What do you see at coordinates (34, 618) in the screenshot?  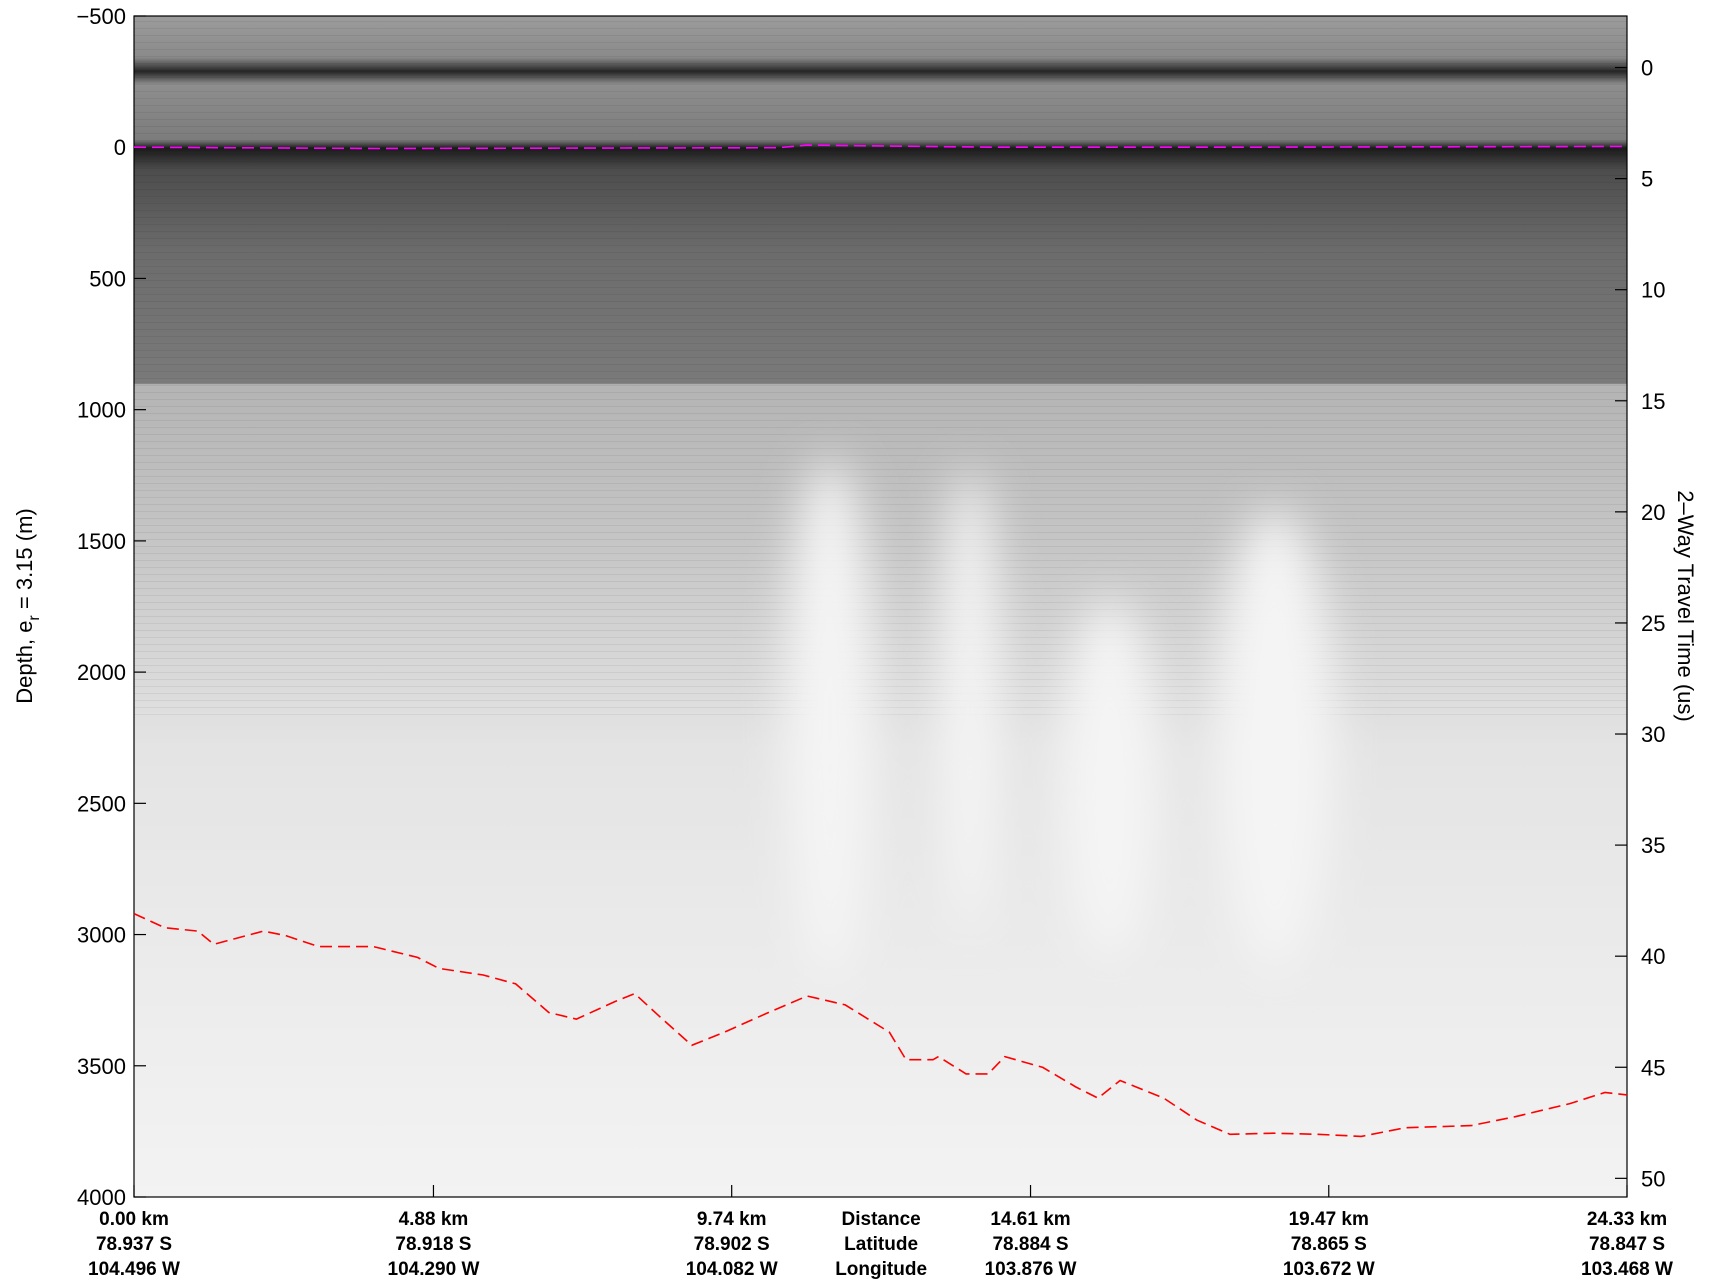 I see `y-label-sub: r` at bounding box center [34, 618].